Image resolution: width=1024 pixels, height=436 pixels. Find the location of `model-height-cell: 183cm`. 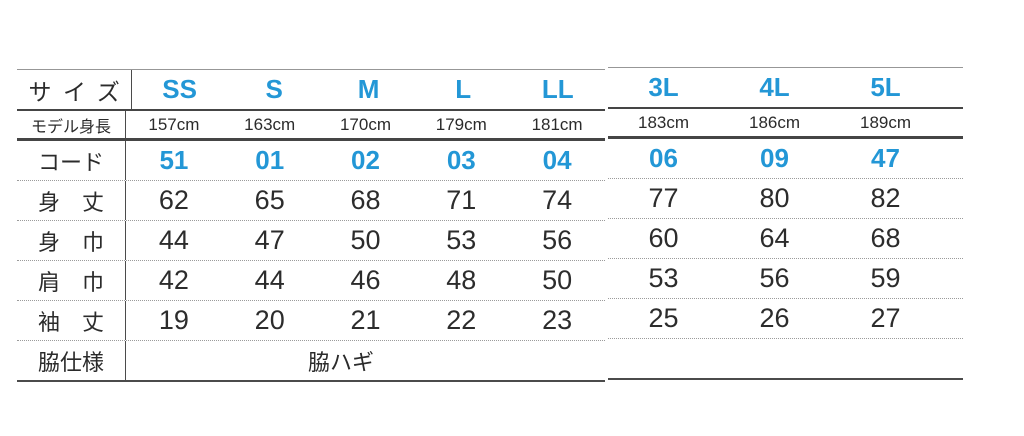

model-height-cell: 183cm is located at coordinates (663, 122).